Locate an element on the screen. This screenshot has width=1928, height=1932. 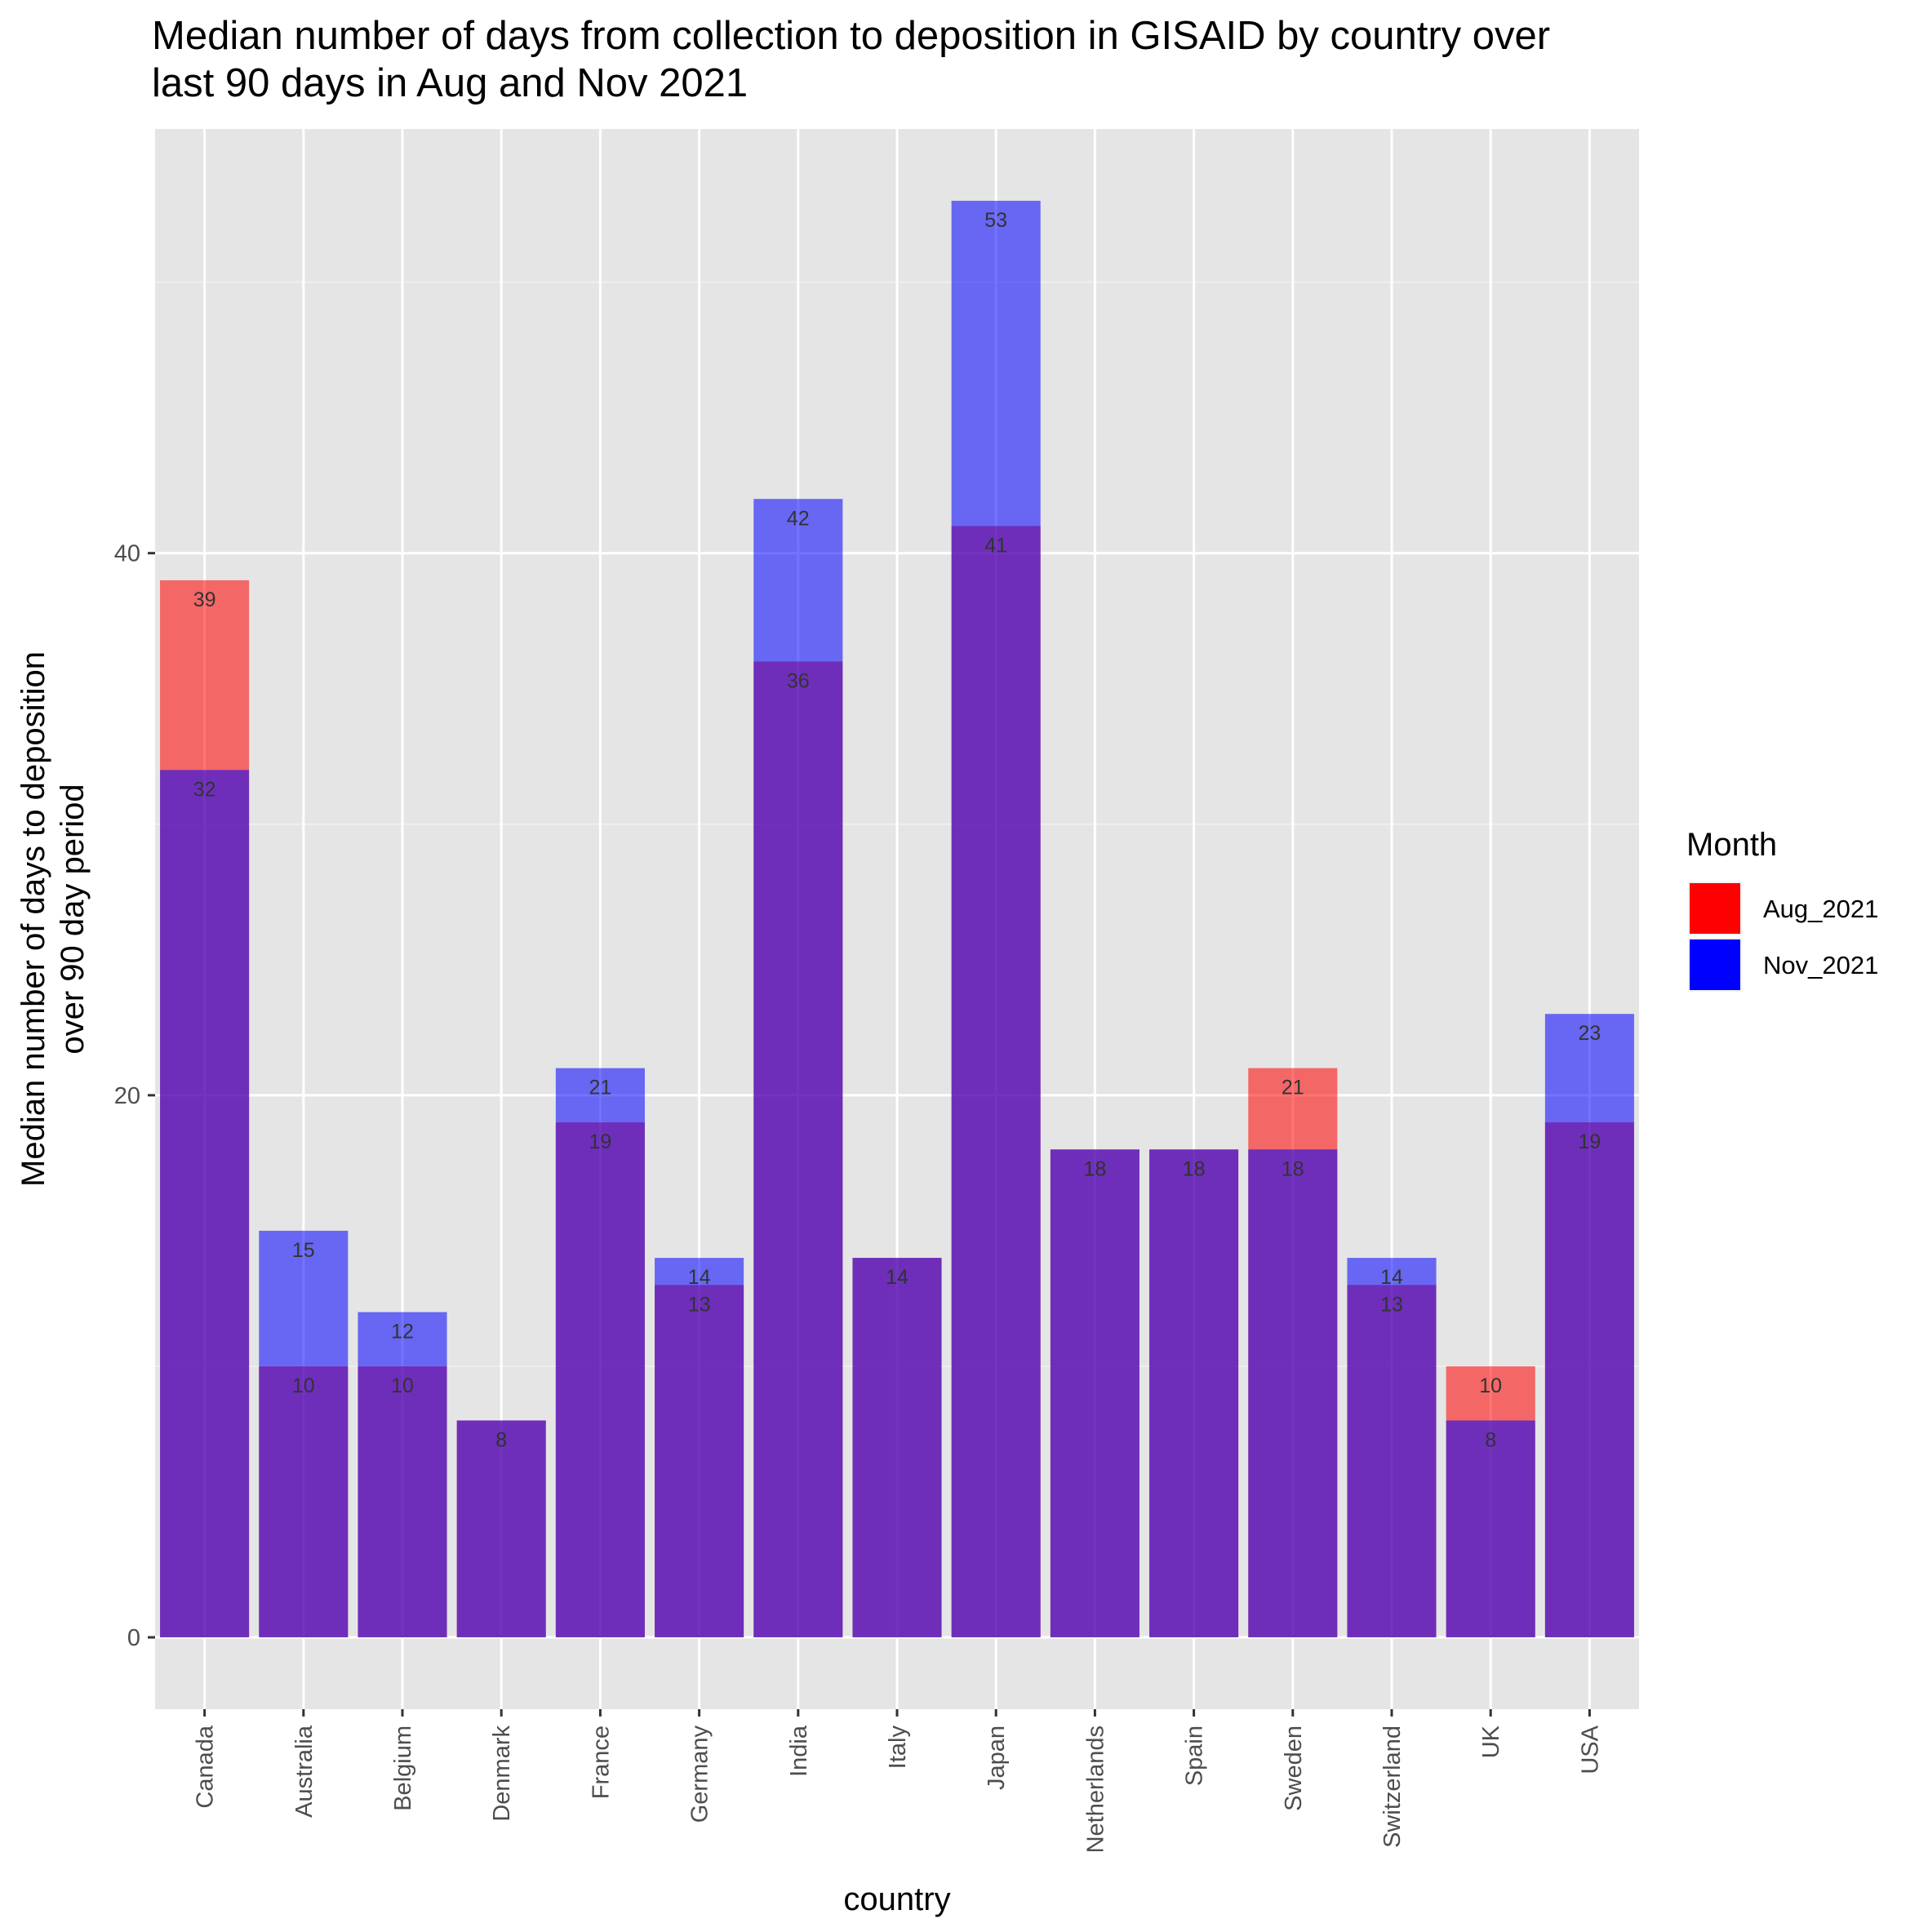
data-label: 32 is located at coordinates (204, 789).